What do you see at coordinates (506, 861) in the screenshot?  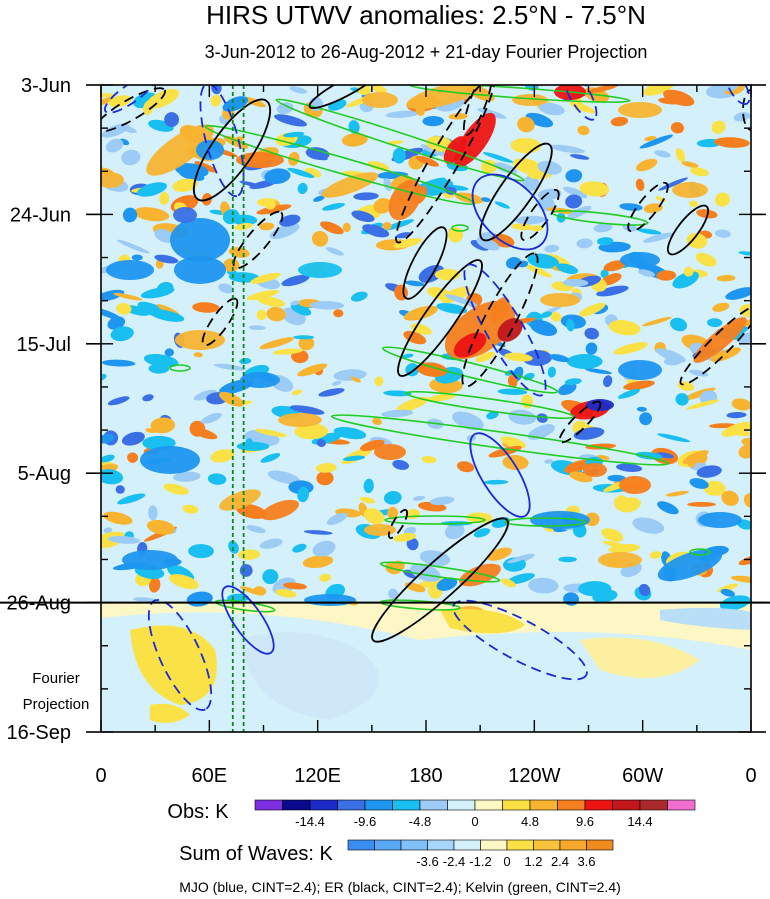 I see `colorbar-tick-label: 0` at bounding box center [506, 861].